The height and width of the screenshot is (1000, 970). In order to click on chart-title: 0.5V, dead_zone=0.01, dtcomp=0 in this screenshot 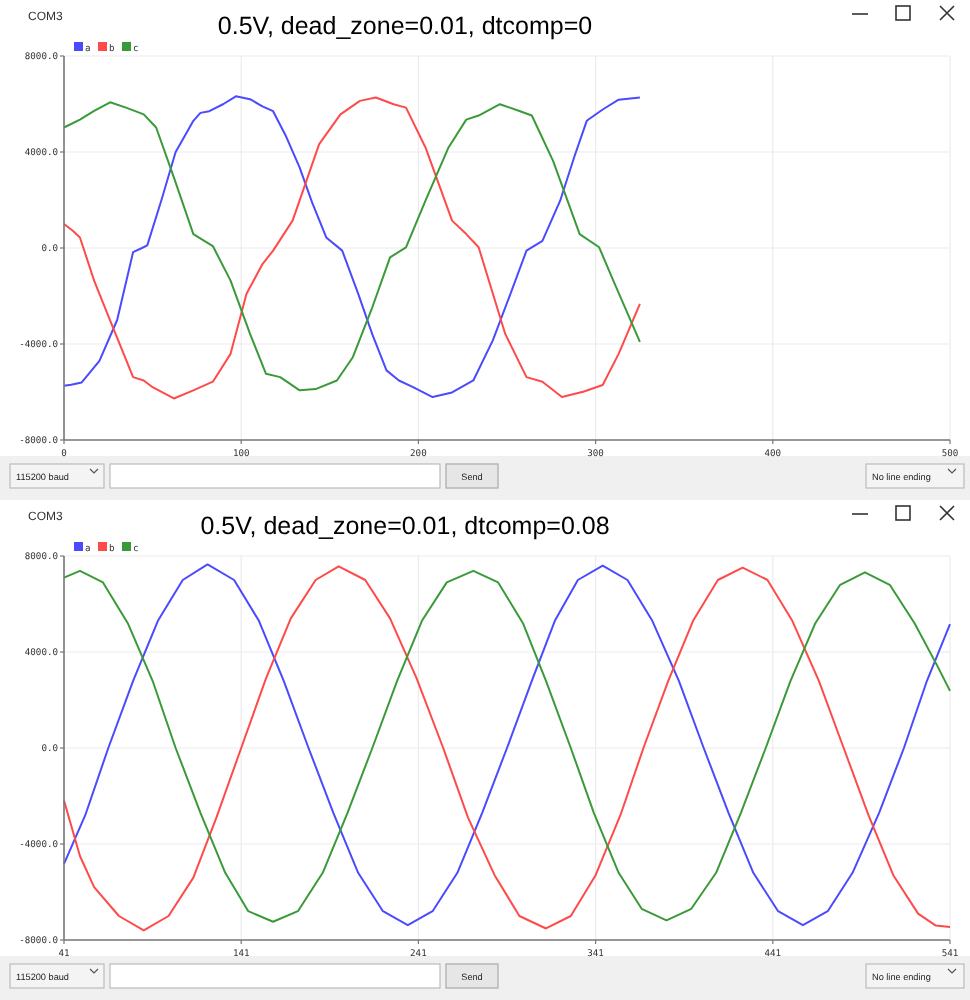, I will do `click(405, 26)`.